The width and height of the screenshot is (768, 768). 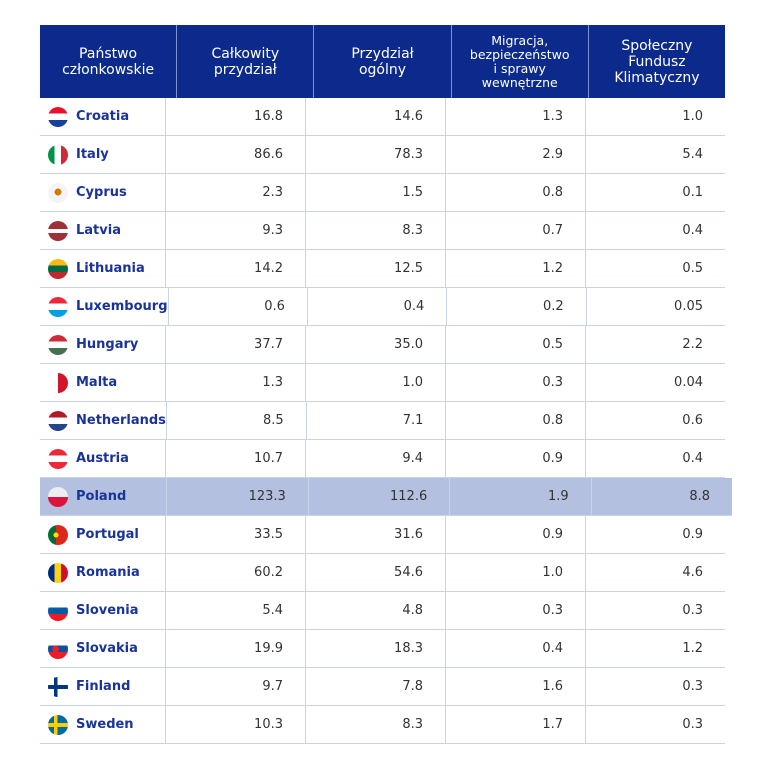 I want to click on country-name: Croatia, so click(x=103, y=116).